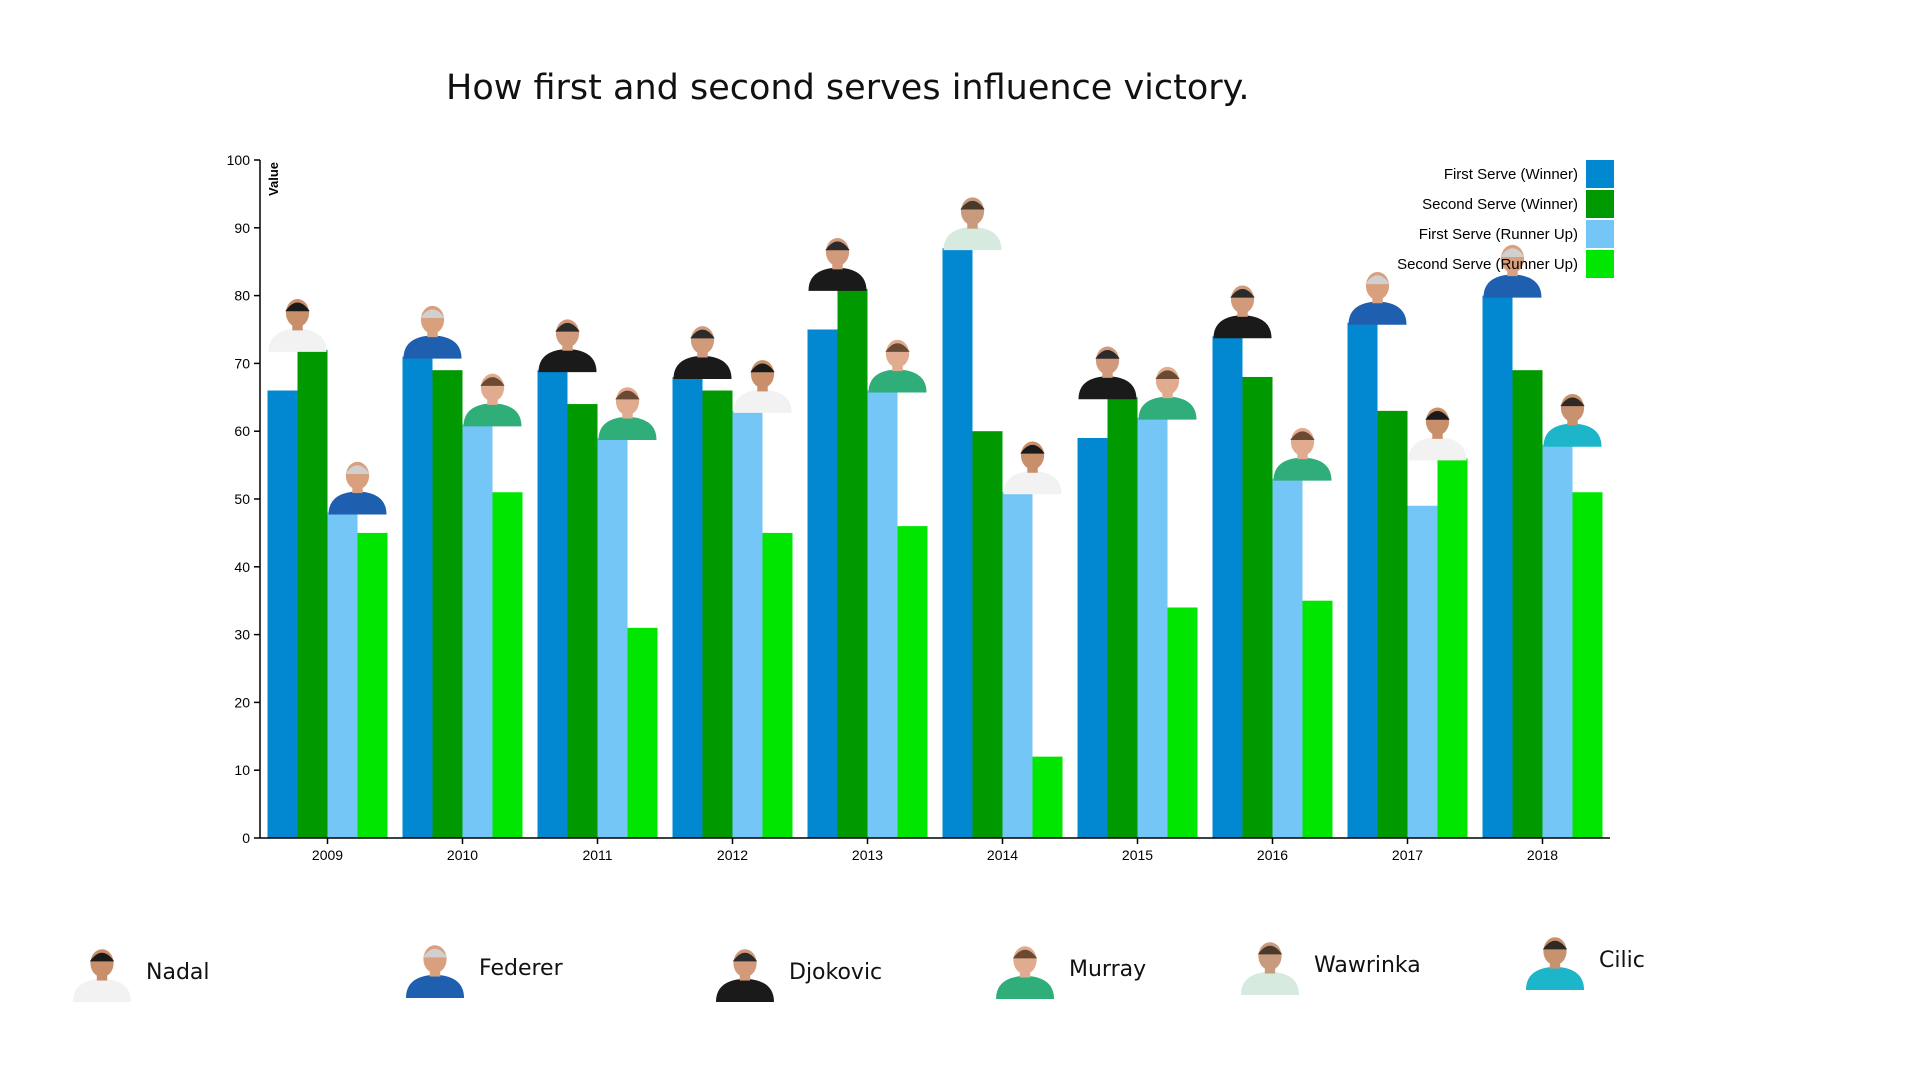 This screenshot has height=1080, width=1920. Describe the element at coordinates (1367, 965) in the screenshot. I see `player-name-wawrinka: Wawrinka` at that location.